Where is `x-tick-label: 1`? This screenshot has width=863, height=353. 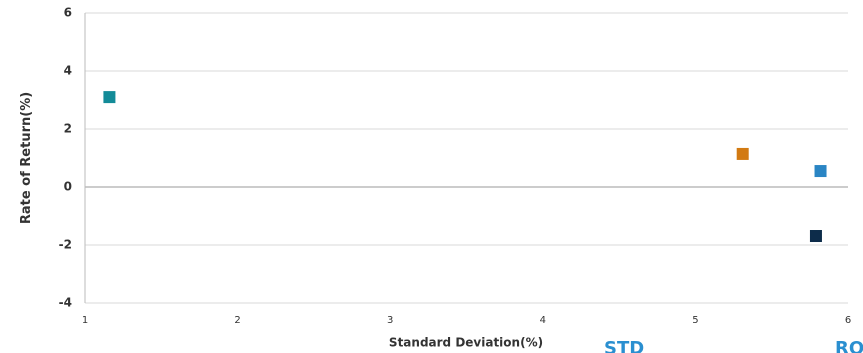 x-tick-label: 1 is located at coordinates (85, 320).